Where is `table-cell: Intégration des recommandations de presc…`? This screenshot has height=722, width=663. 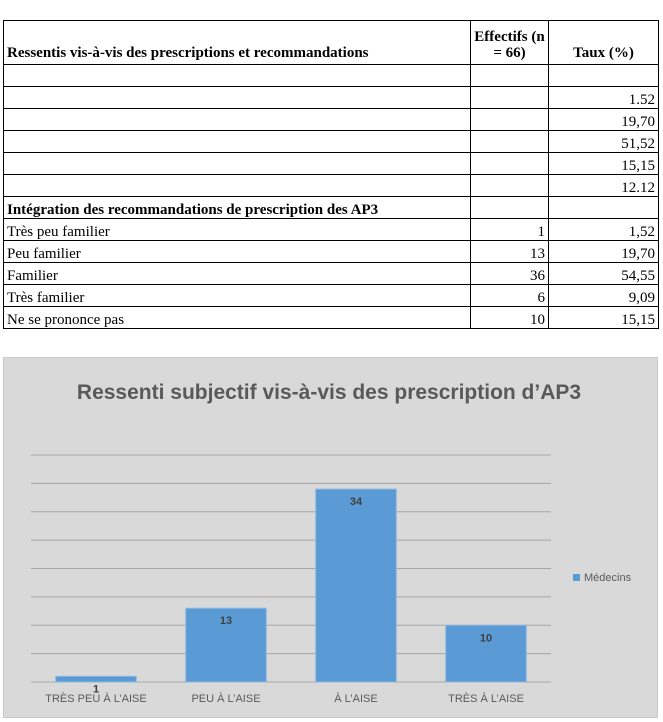 table-cell: Intégration des recommandations de presc… is located at coordinates (237, 207).